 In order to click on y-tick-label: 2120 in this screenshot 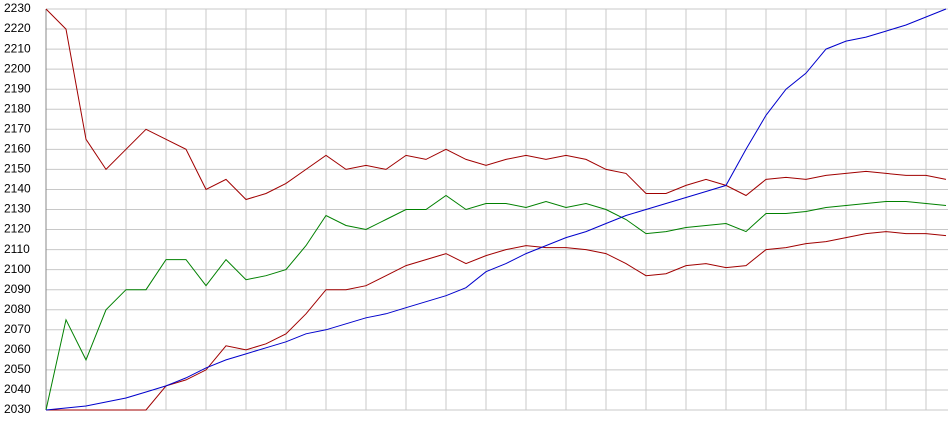, I will do `click(17, 229)`.